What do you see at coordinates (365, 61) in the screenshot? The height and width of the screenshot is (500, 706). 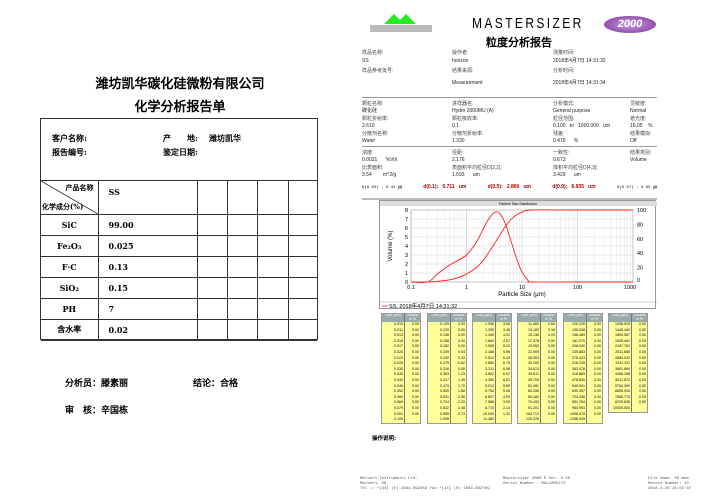 I see `sample-name-value: SS` at bounding box center [365, 61].